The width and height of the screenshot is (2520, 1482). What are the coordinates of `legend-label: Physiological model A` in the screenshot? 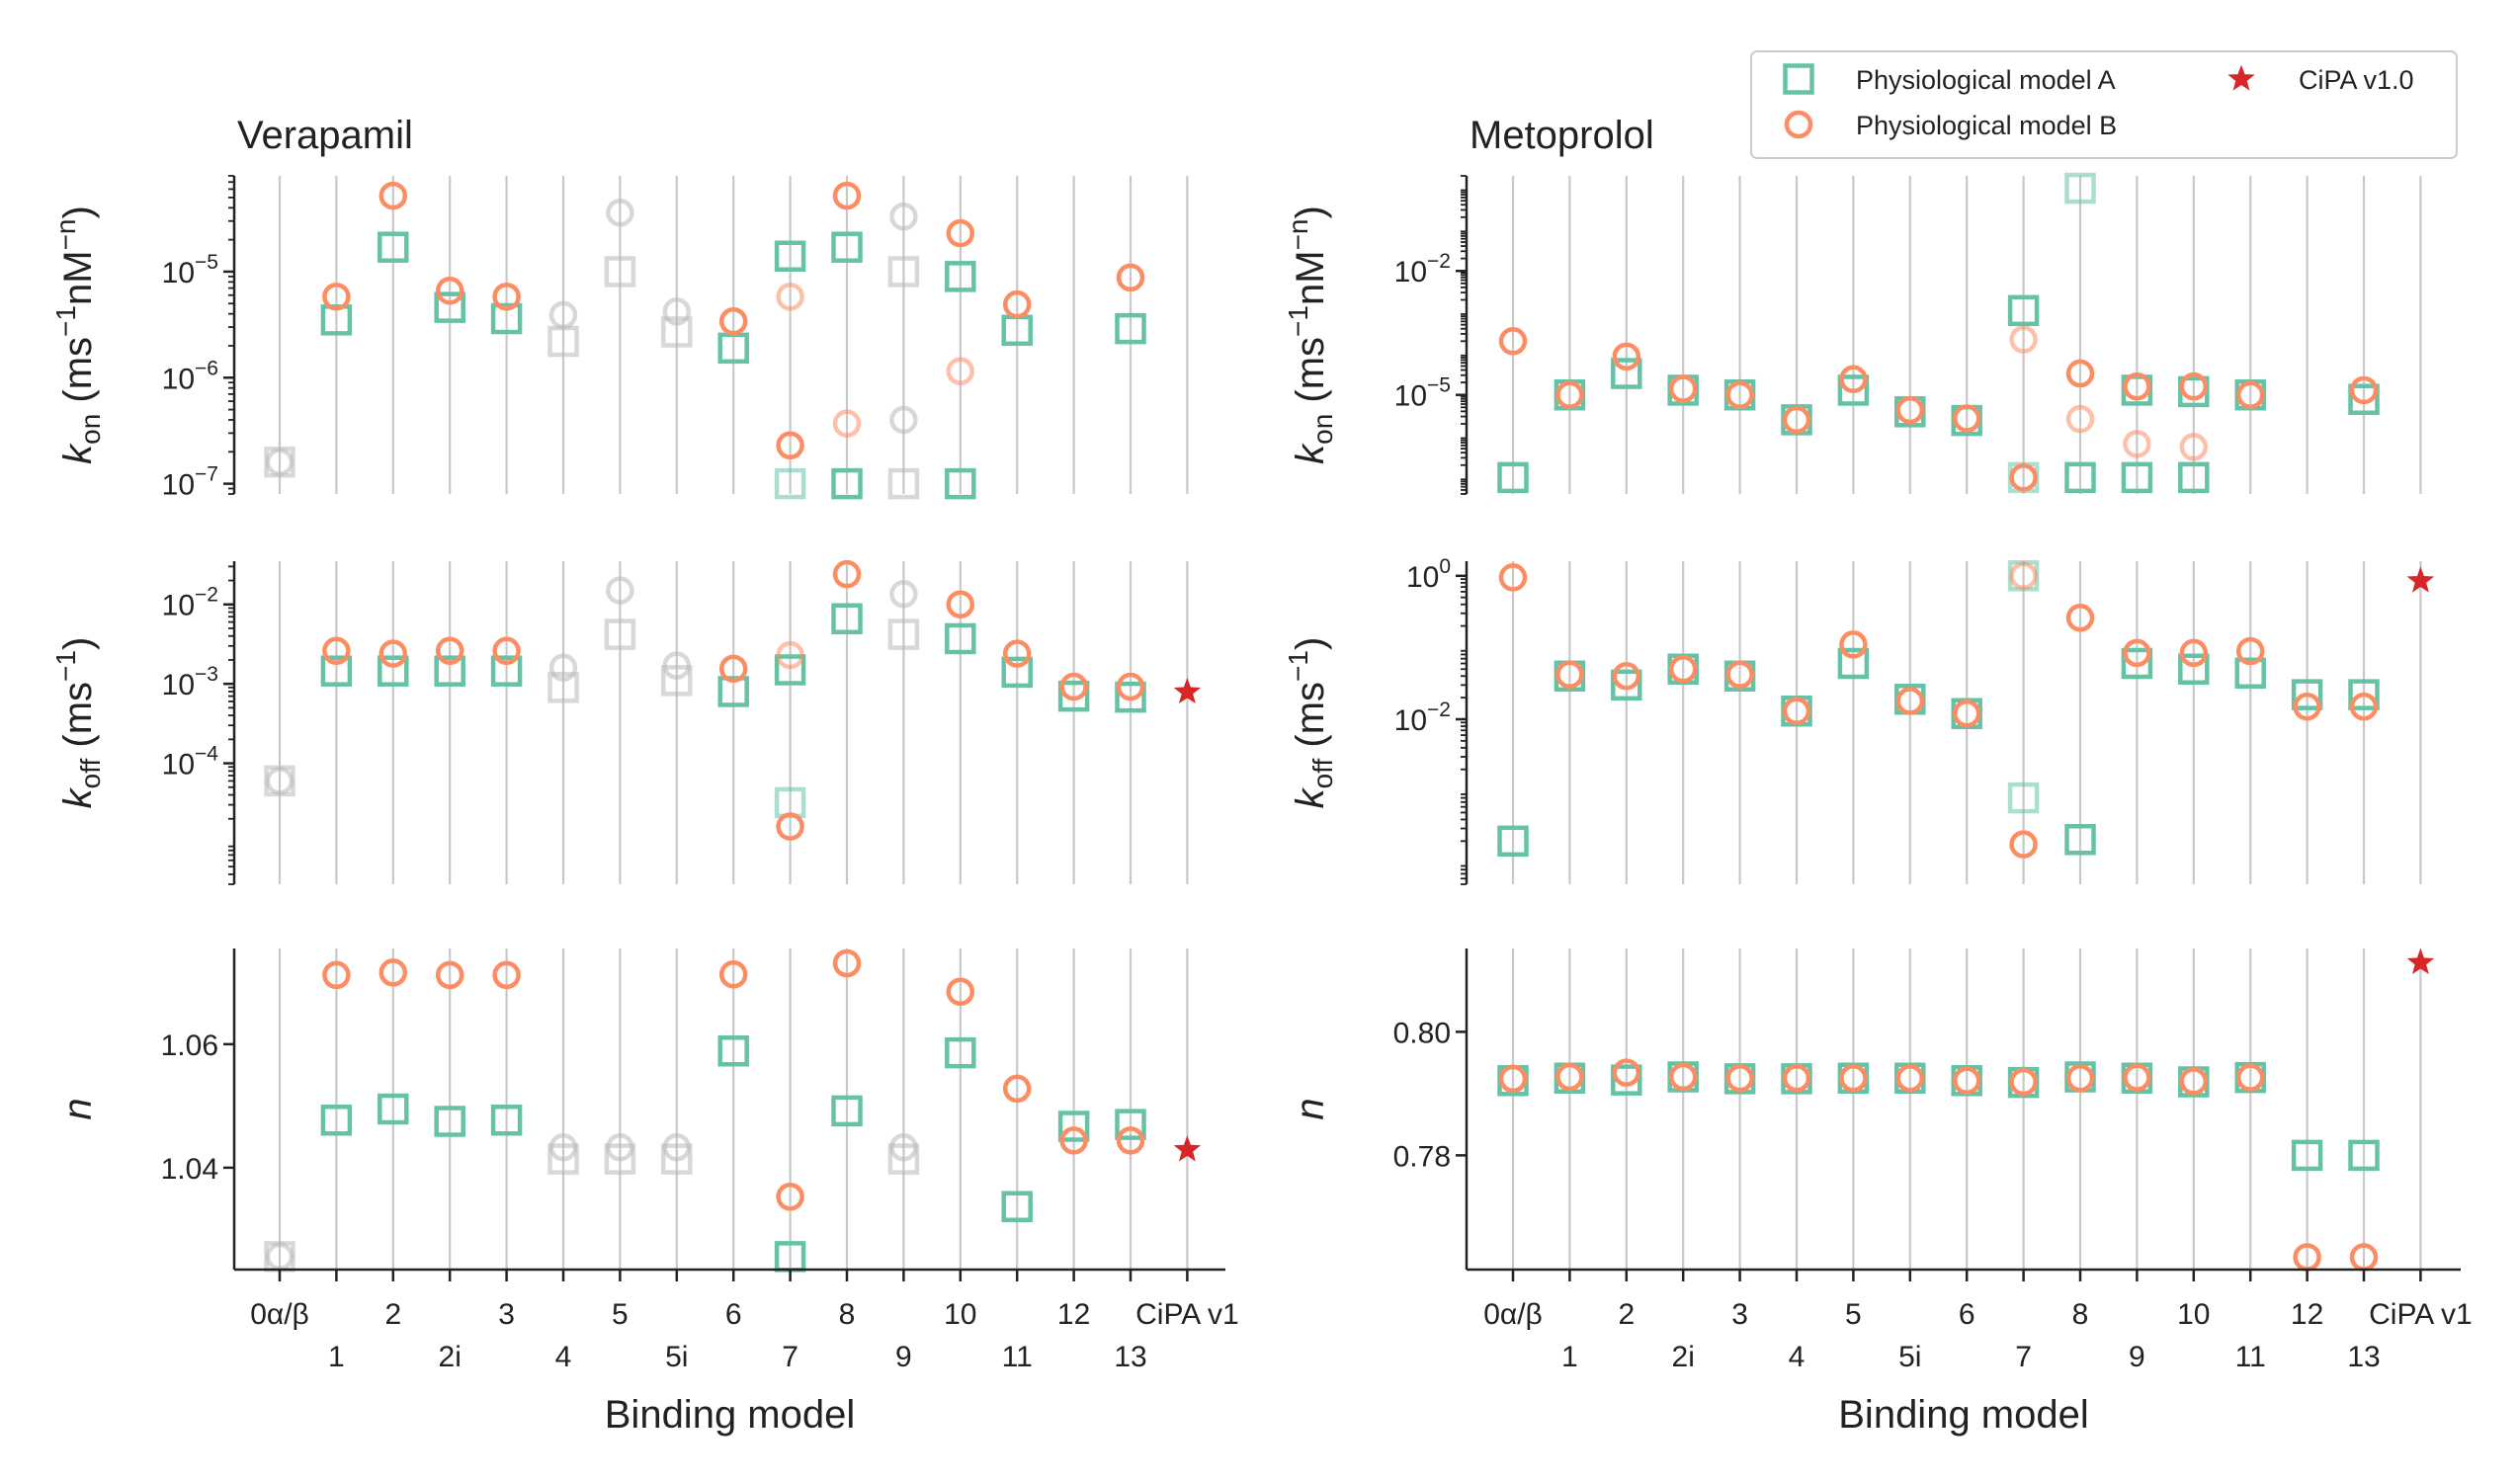 It's located at (1986, 80).